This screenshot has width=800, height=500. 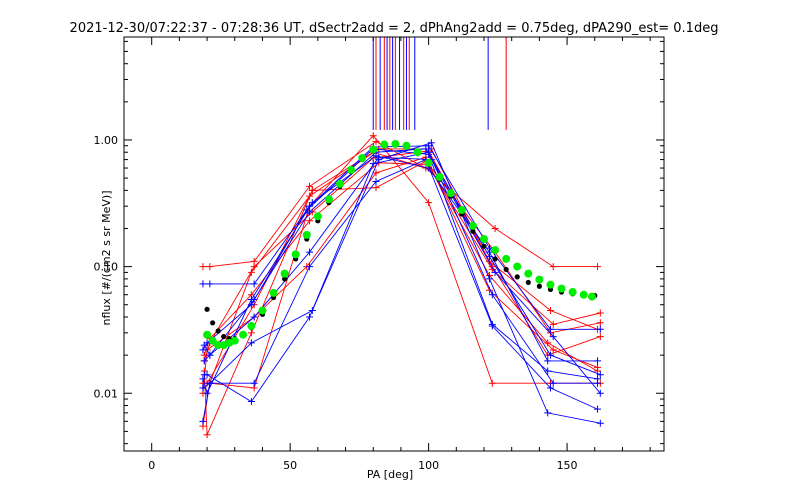 I want to click on x-tick-label: 50, so click(x=290, y=465).